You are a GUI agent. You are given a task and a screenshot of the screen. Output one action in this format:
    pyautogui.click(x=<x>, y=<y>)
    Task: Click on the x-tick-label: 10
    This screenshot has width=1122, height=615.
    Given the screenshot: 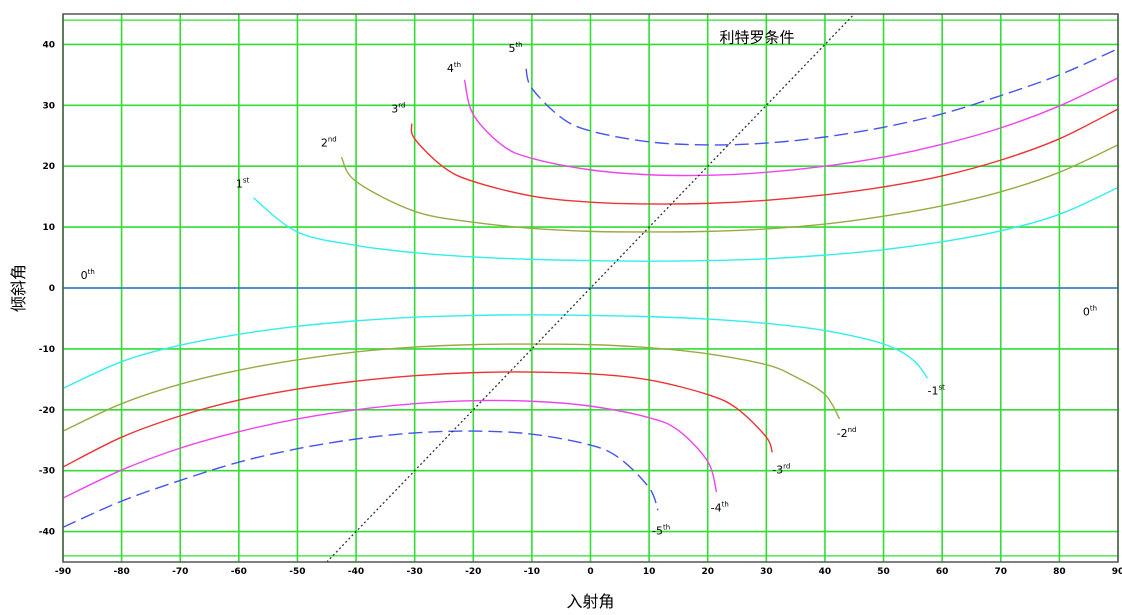 What is the action you would take?
    pyautogui.click(x=649, y=572)
    